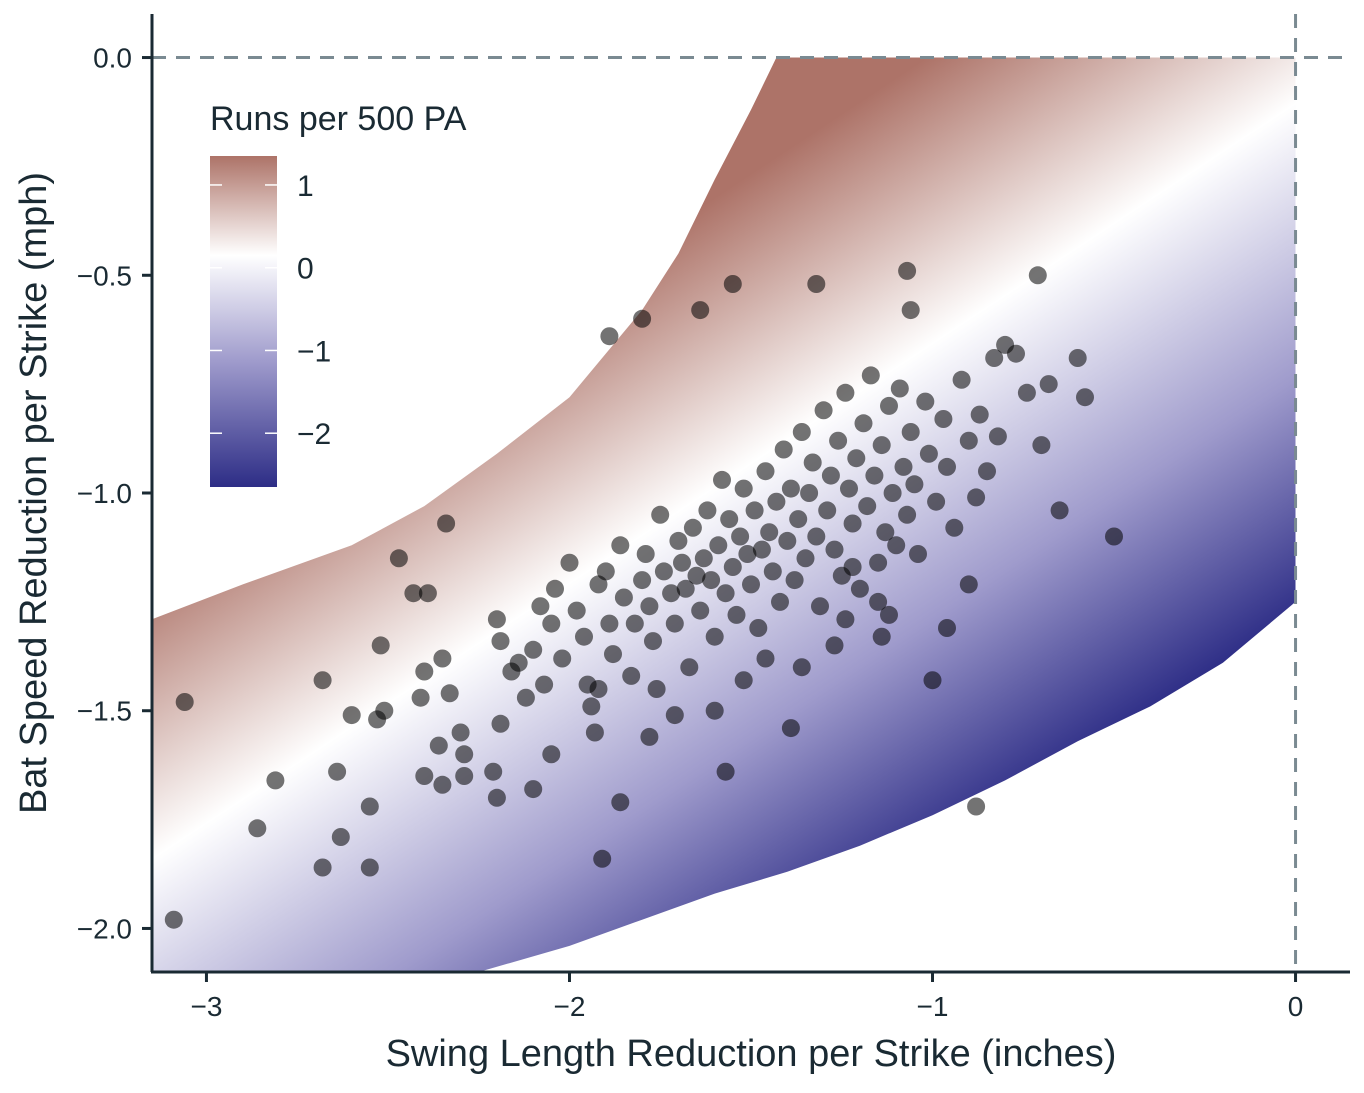 The image size is (1364, 1093). Describe the element at coordinates (933, 1006) in the screenshot. I see `x-tick-label: −1` at that location.